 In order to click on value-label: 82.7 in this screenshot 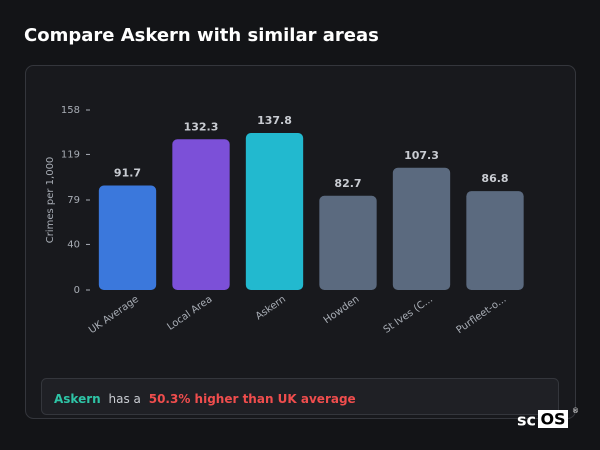, I will do `click(347, 183)`.